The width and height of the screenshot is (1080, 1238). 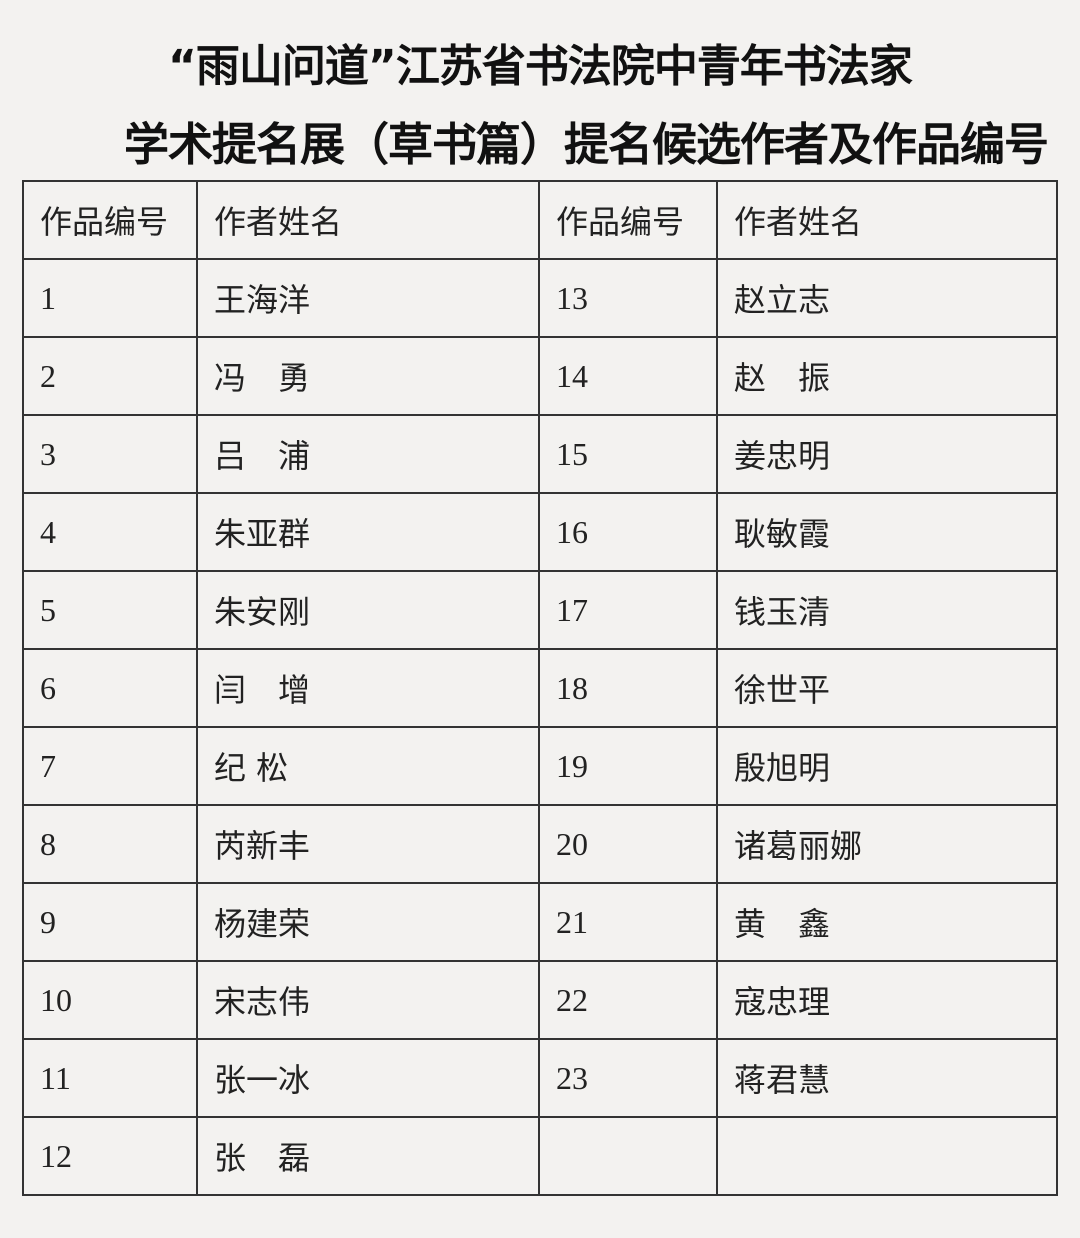 What do you see at coordinates (628, 454) in the screenshot?
I see `work-number-cell: 15` at bounding box center [628, 454].